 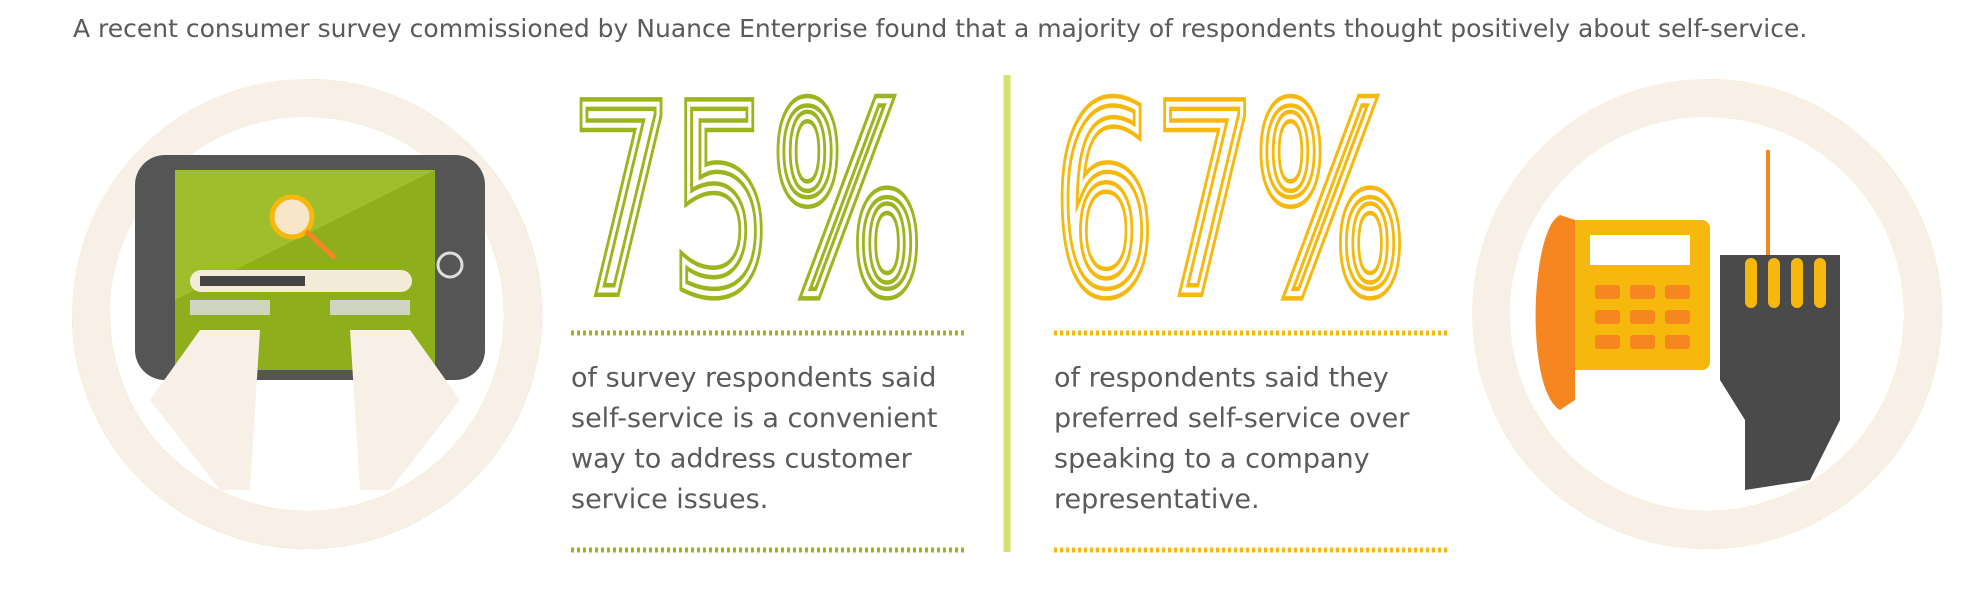 What do you see at coordinates (669, 499) in the screenshot?
I see `description-line: service issues.` at bounding box center [669, 499].